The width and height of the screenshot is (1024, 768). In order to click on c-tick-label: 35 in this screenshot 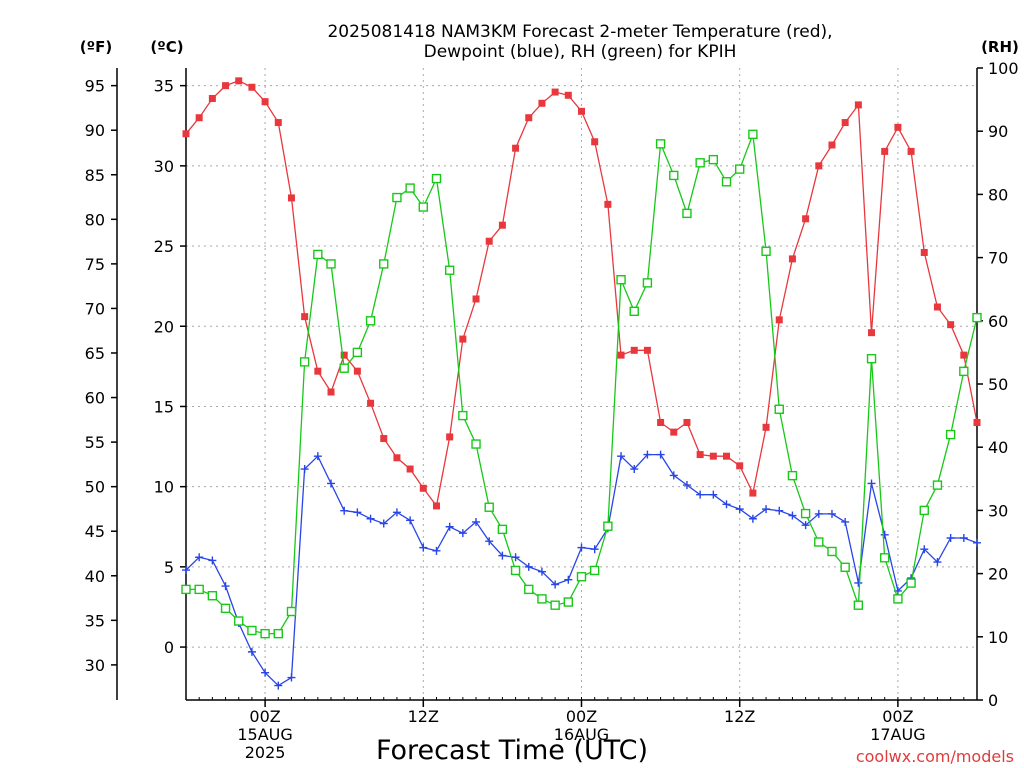, I will do `click(164, 86)`.